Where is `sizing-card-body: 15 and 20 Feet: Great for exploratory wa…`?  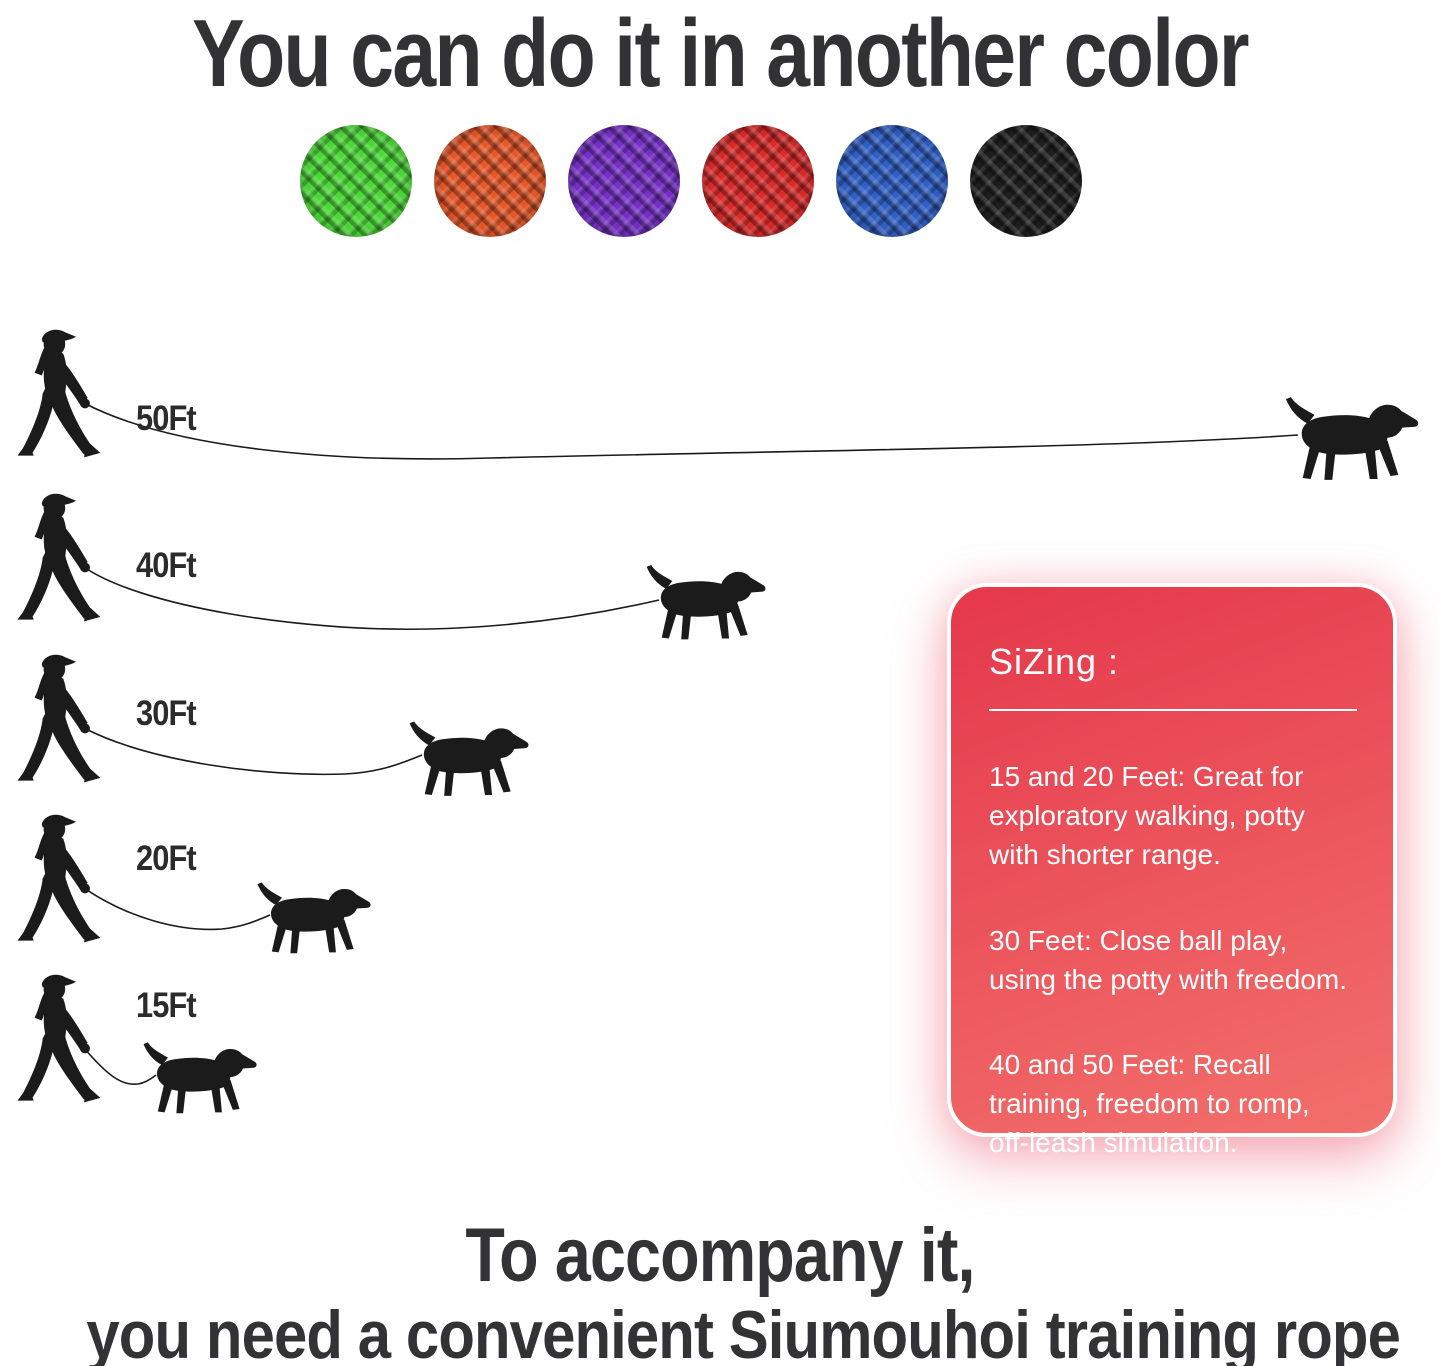
sizing-card-body: 15 and 20 Feet: Great for exploratory wa… is located at coordinates (1173, 960).